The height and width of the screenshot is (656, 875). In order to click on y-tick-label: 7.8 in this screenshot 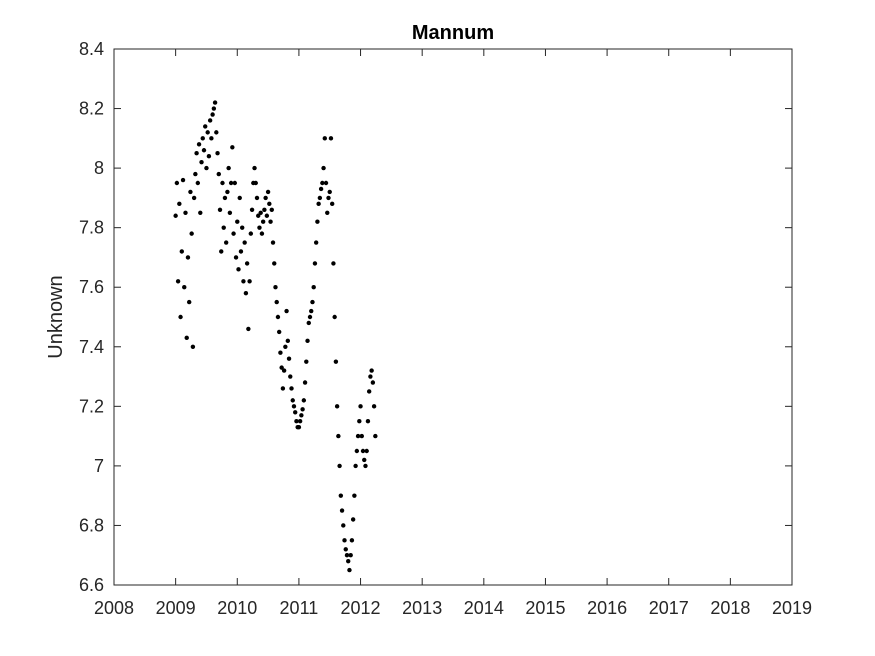, I will do `click(91, 228)`.